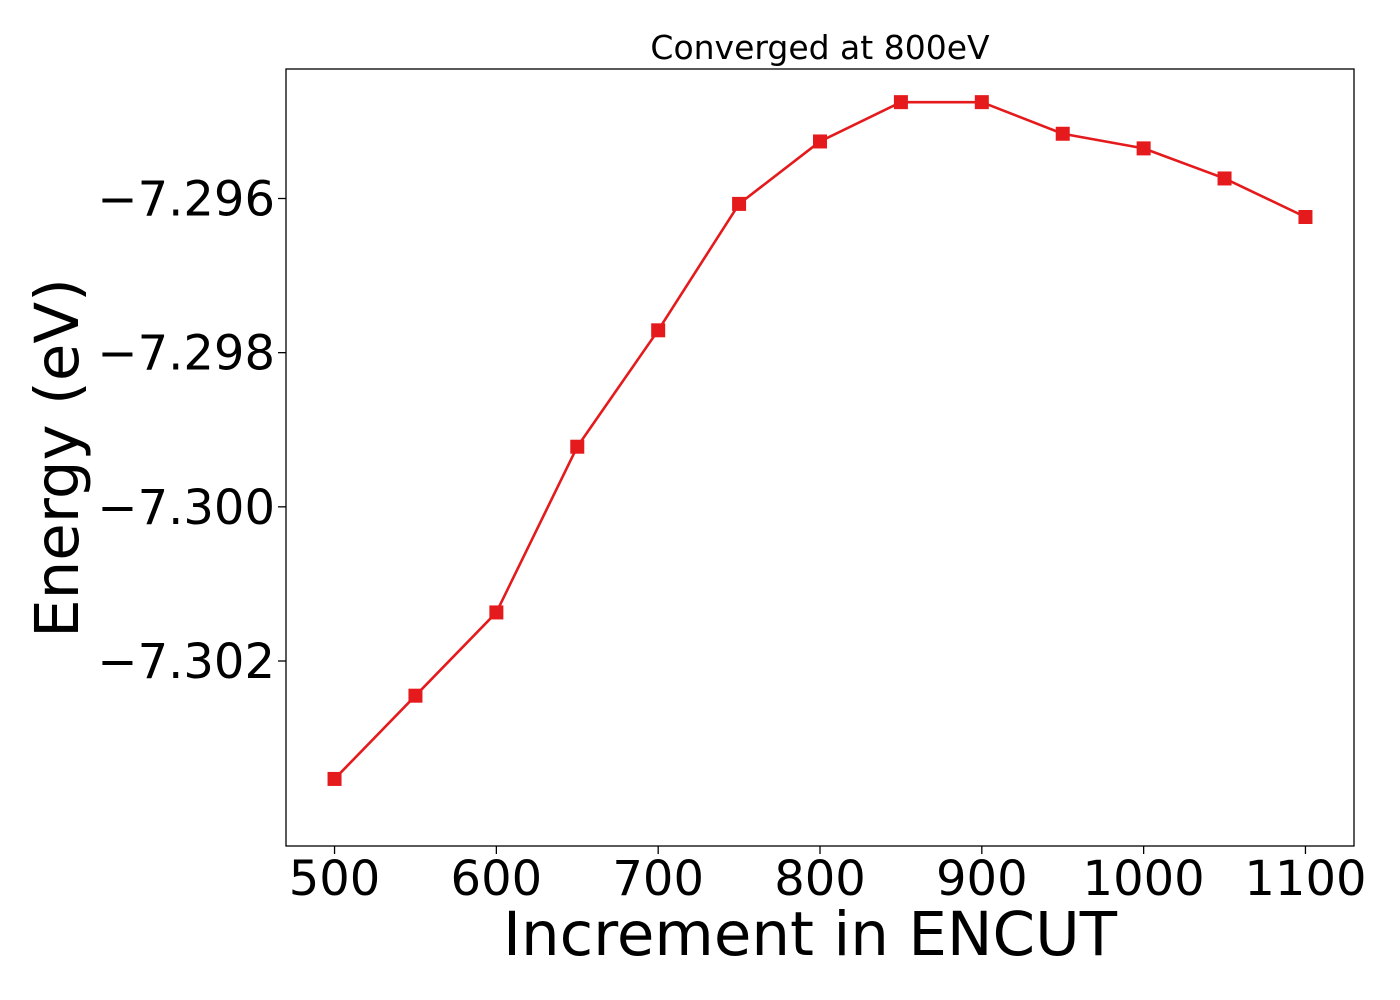 The height and width of the screenshot is (1000, 1400). Describe the element at coordinates (810, 934) in the screenshot. I see `x-axis-label: Increment in ENCUT` at that location.